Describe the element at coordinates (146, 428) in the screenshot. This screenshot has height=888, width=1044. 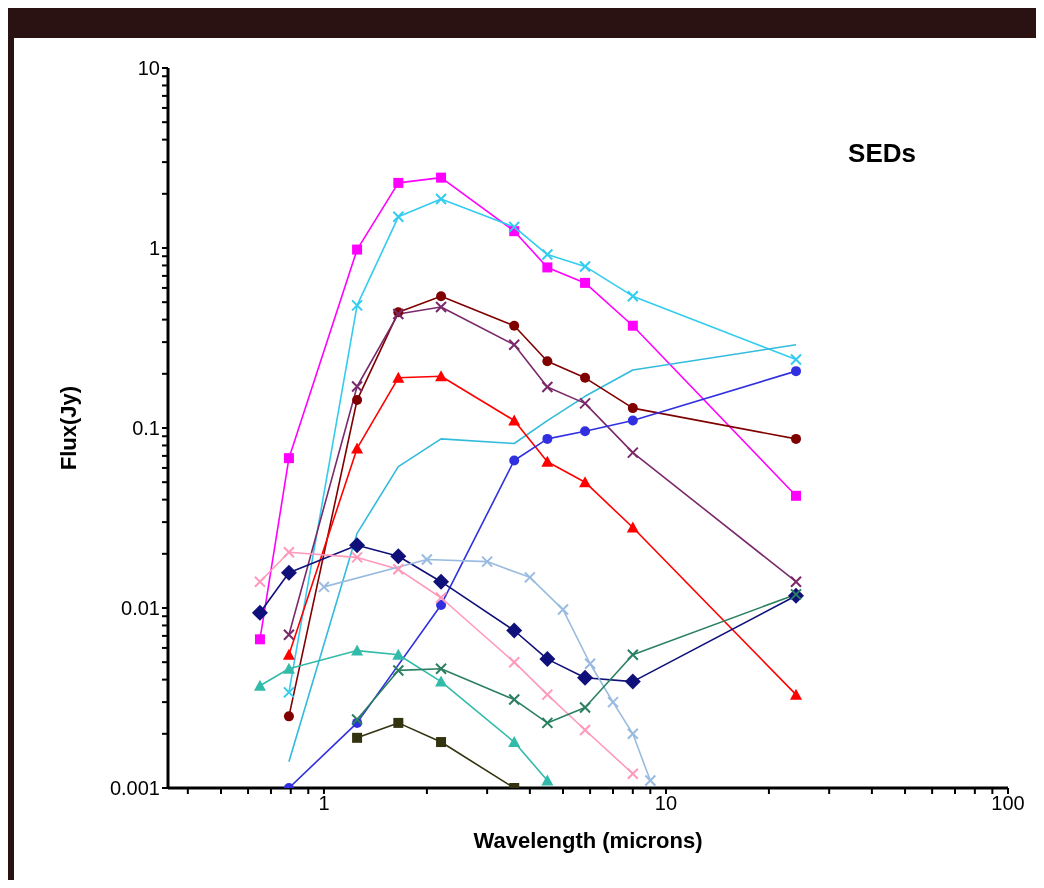
I see `y-tick-label: 0.1` at that location.